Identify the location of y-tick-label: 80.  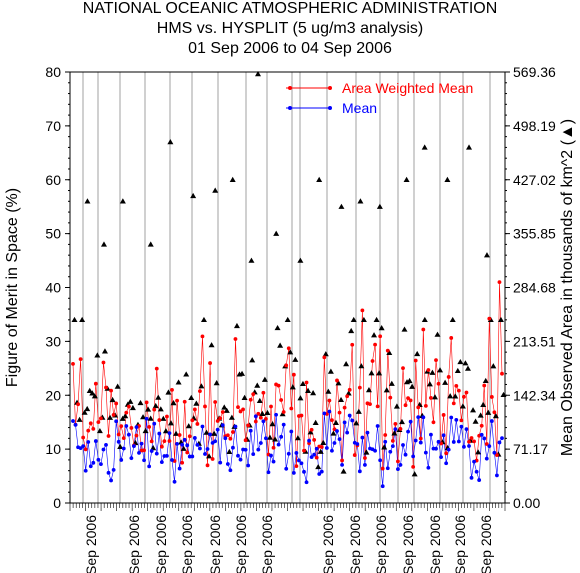
(53, 72).